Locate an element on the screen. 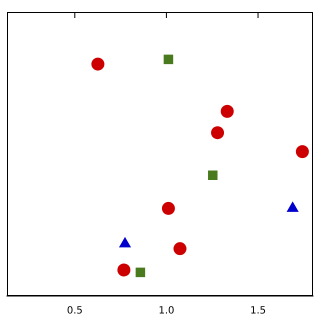 The image size is (320, 320). x-tick-label: 1.0 is located at coordinates (166, 311).